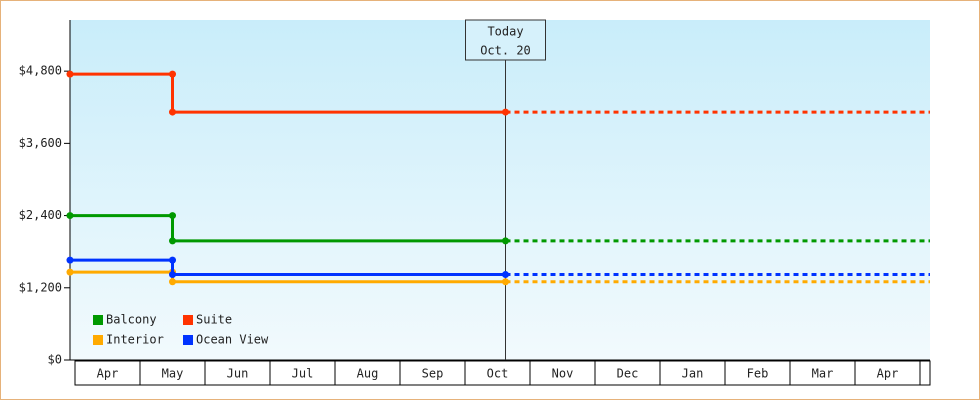 This screenshot has width=980, height=400. I want to click on x-tick-label: Sep, so click(433, 374).